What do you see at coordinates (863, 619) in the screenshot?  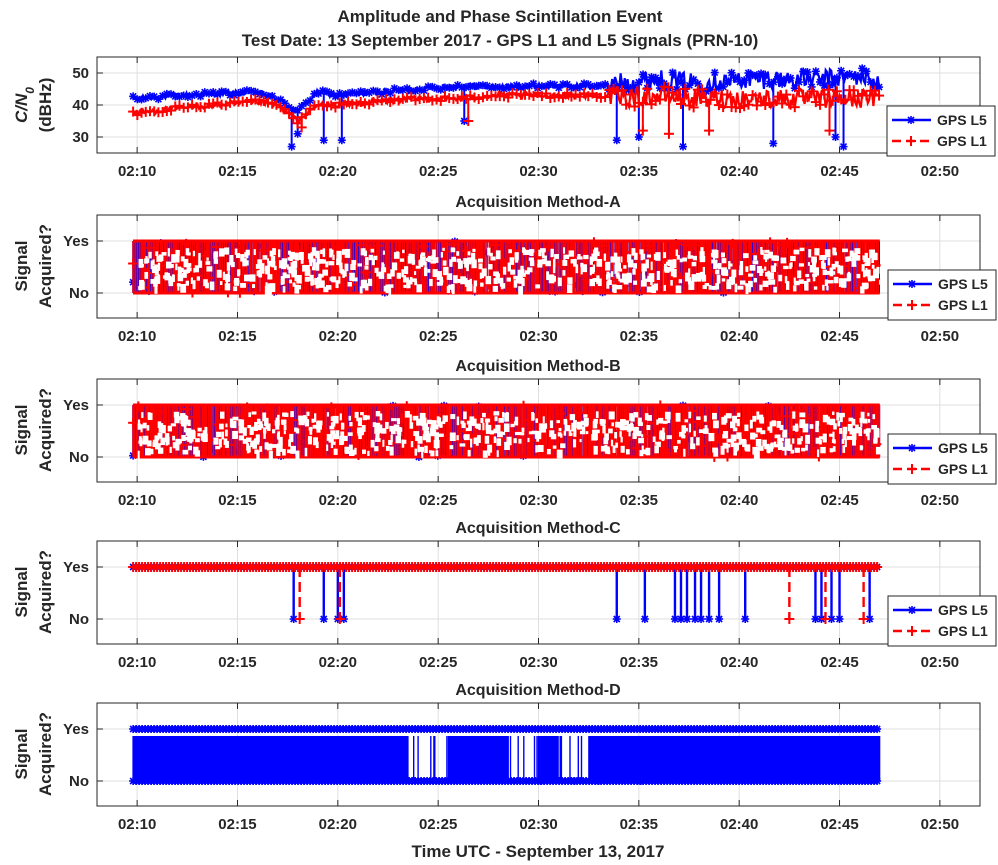 I see `drop-point` at bounding box center [863, 619].